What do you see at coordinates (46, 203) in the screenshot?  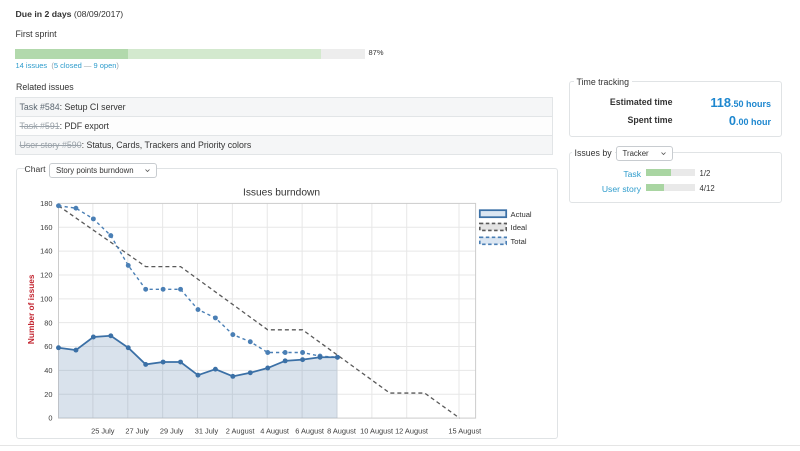 I see `svg-text: 180` at bounding box center [46, 203].